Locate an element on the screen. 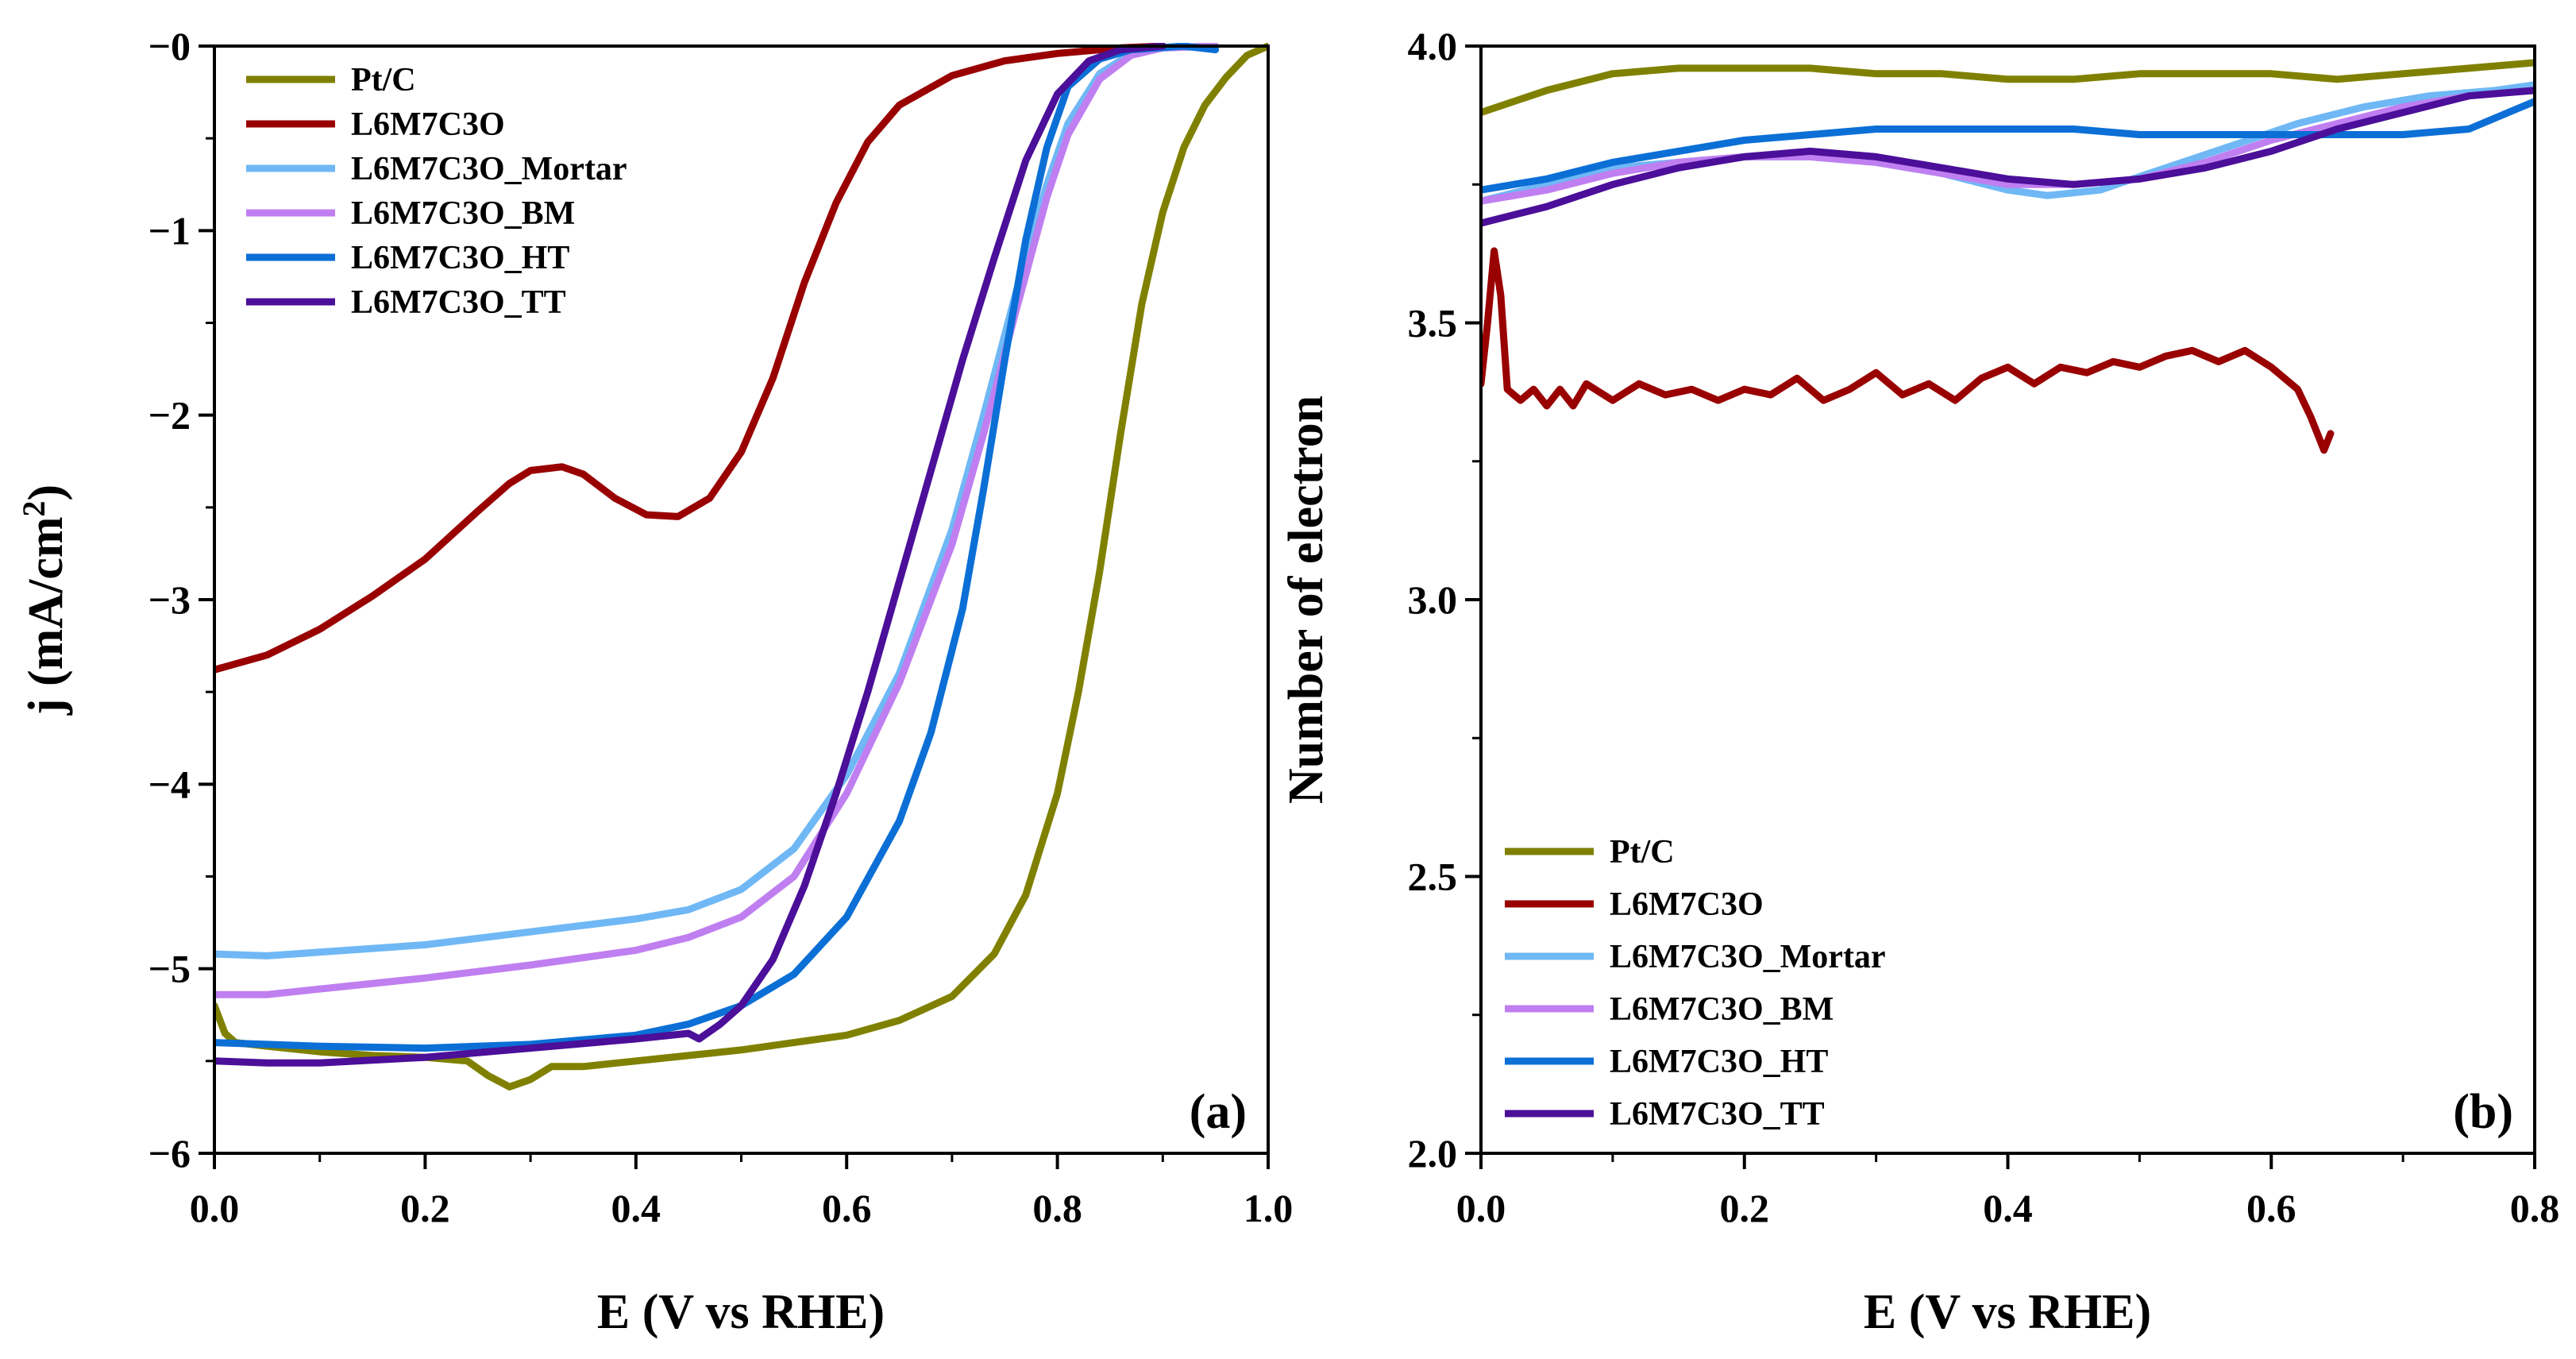  panel-a-x-tick-label: 0.6 is located at coordinates (847, 1208).